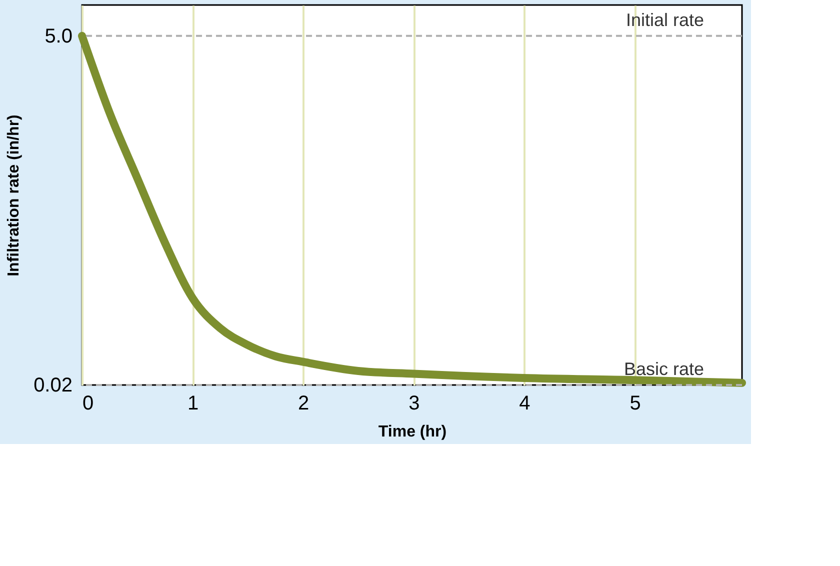  What do you see at coordinates (412, 432) in the screenshot?
I see `x-axis-title: Time (hr)` at bounding box center [412, 432].